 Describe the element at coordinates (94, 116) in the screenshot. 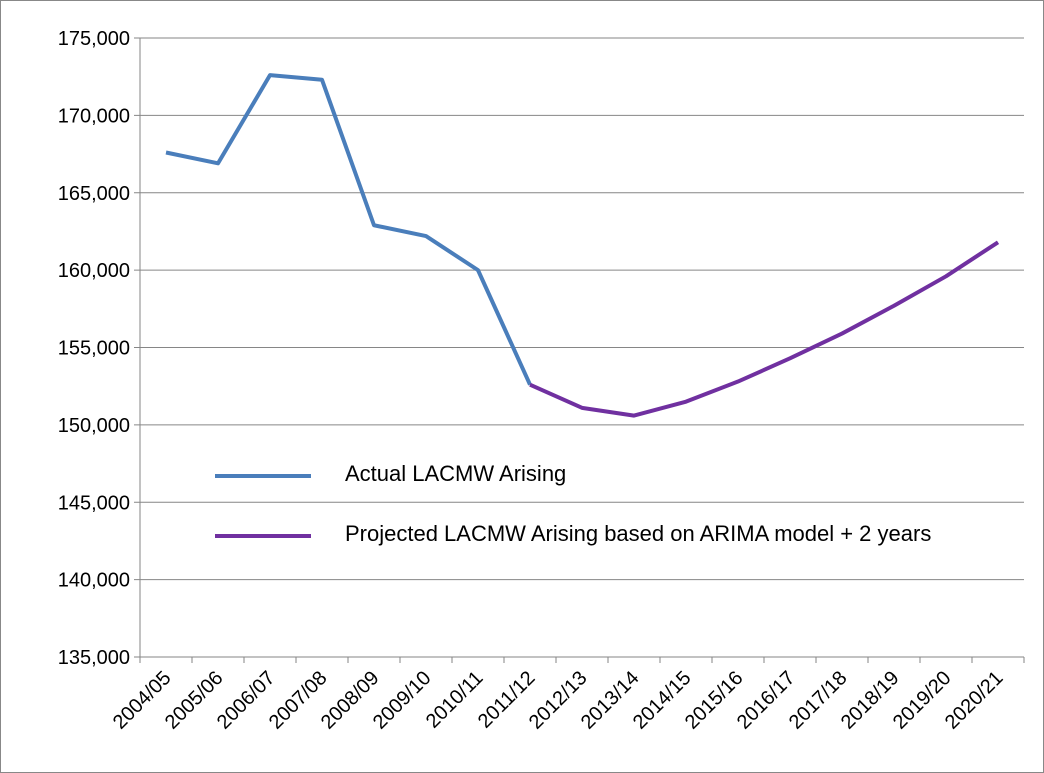

I see `y-tick-label: 170,000` at that location.